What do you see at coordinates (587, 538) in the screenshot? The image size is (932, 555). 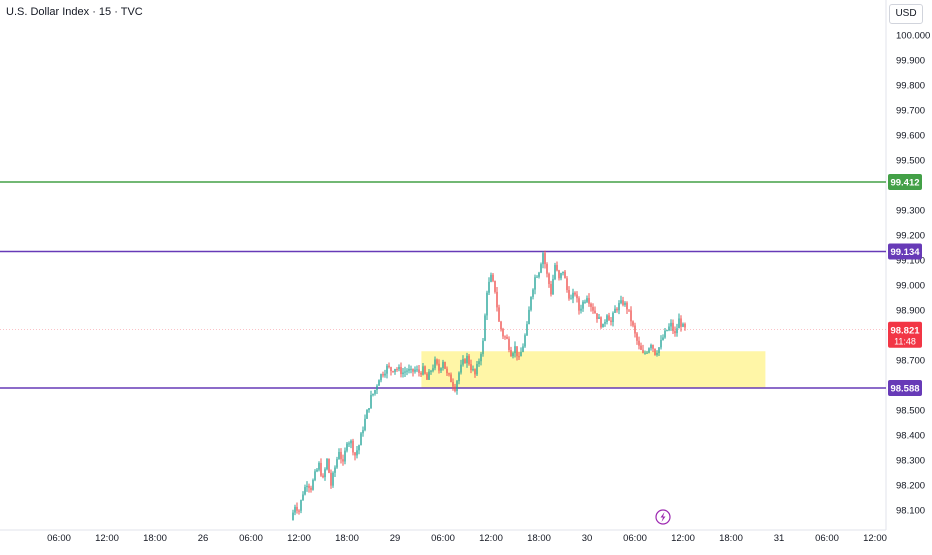 I see `time-tick-label: 30` at bounding box center [587, 538].